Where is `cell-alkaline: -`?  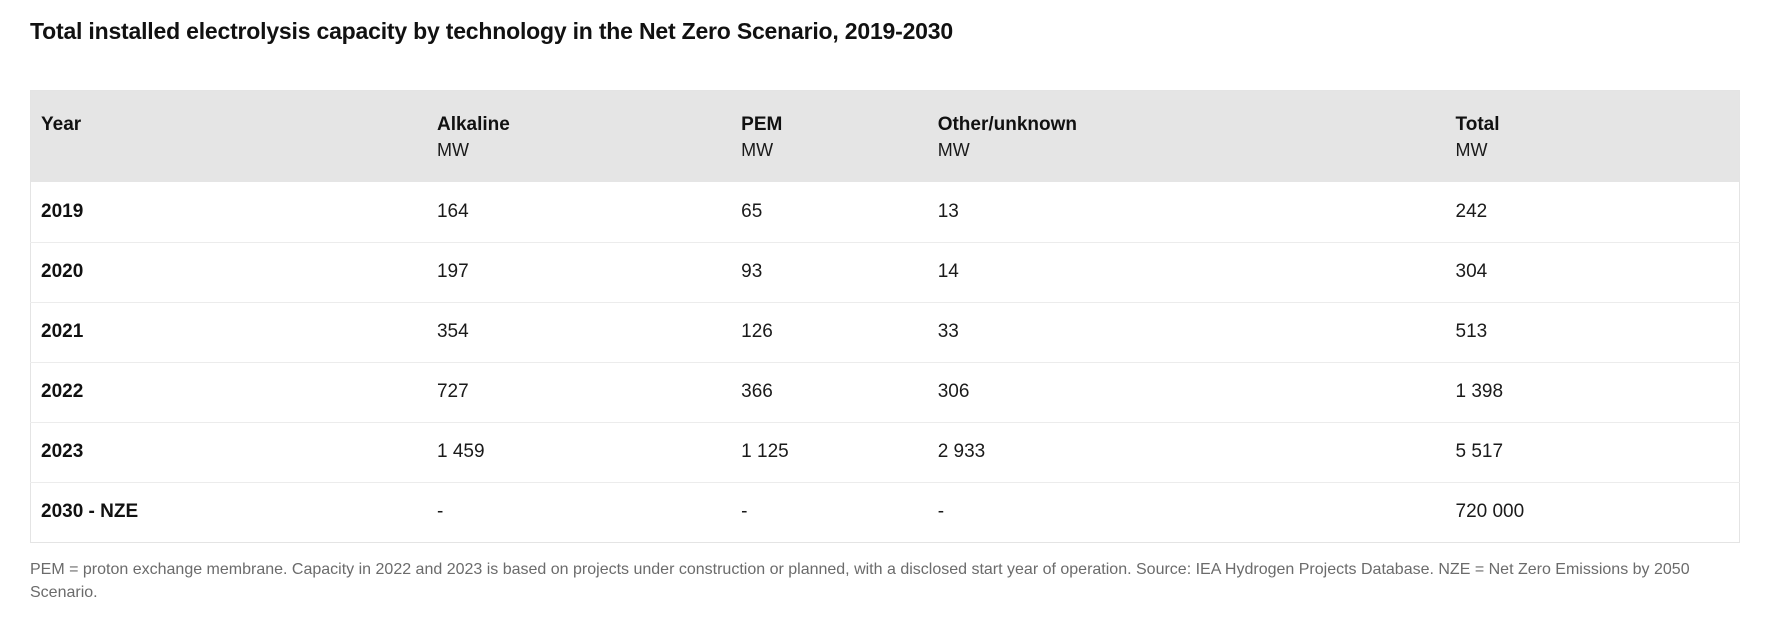
cell-alkaline: - is located at coordinates (440, 511).